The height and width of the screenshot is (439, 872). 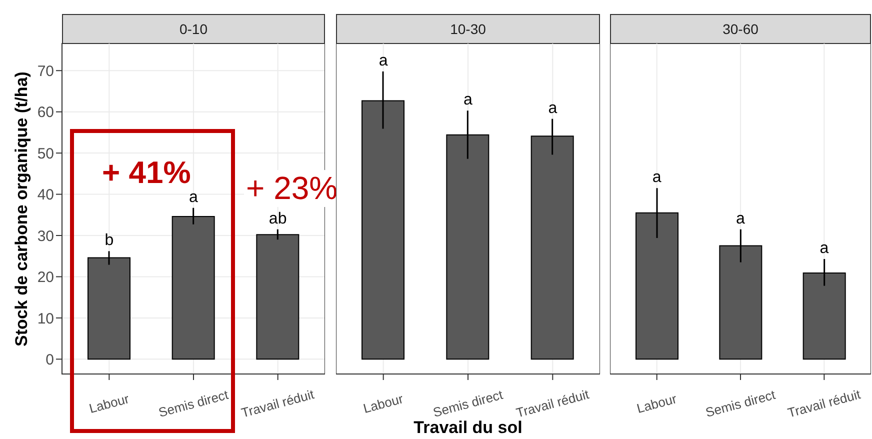 What do you see at coordinates (45, 195) in the screenshot?
I see `y-tick-label: 40` at bounding box center [45, 195].